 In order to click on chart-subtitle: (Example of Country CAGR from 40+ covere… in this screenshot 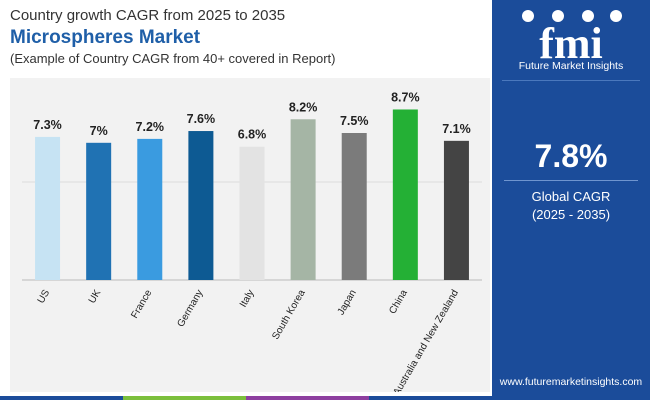, I will do `click(173, 58)`.